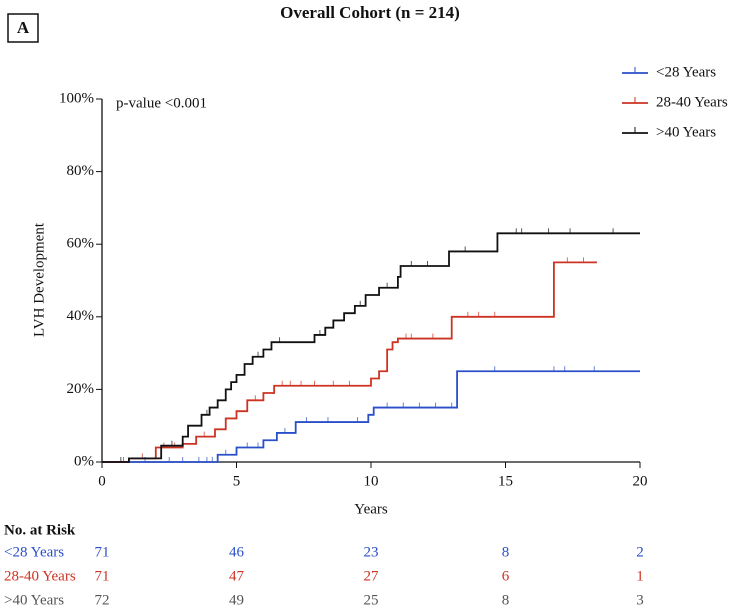  What do you see at coordinates (102, 481) in the screenshot?
I see `x-tick-label: 0` at bounding box center [102, 481].